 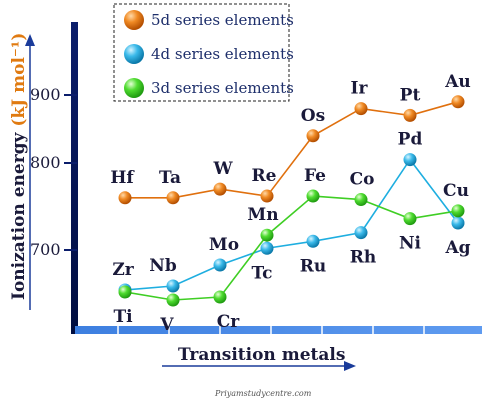 What do you see at coordinates (264, 176) in the screenshot?
I see `element-label: Re` at bounding box center [264, 176].